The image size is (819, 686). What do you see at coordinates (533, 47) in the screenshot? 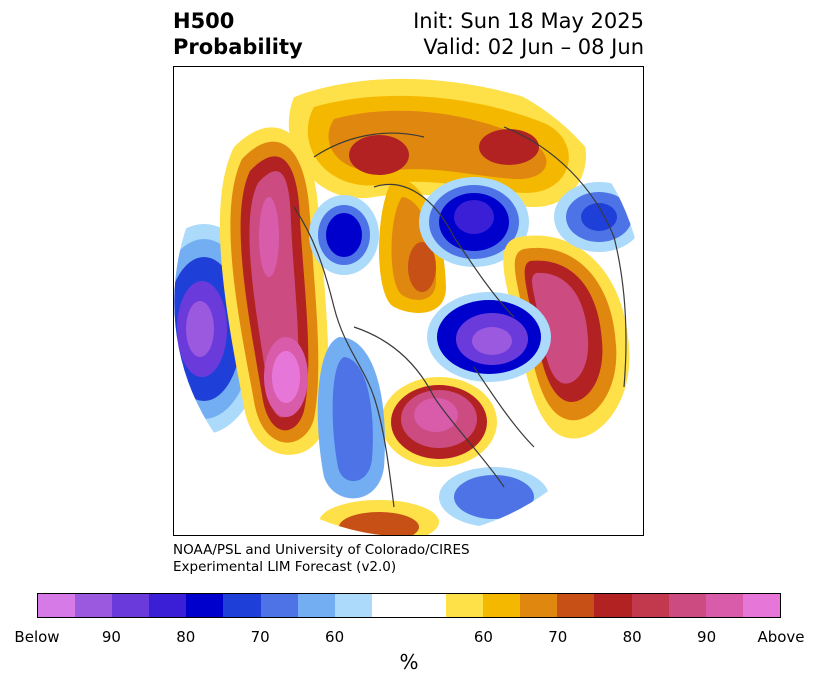
I see `valid-range: Valid: 02 Jun – 08 Jun` at bounding box center [533, 47].